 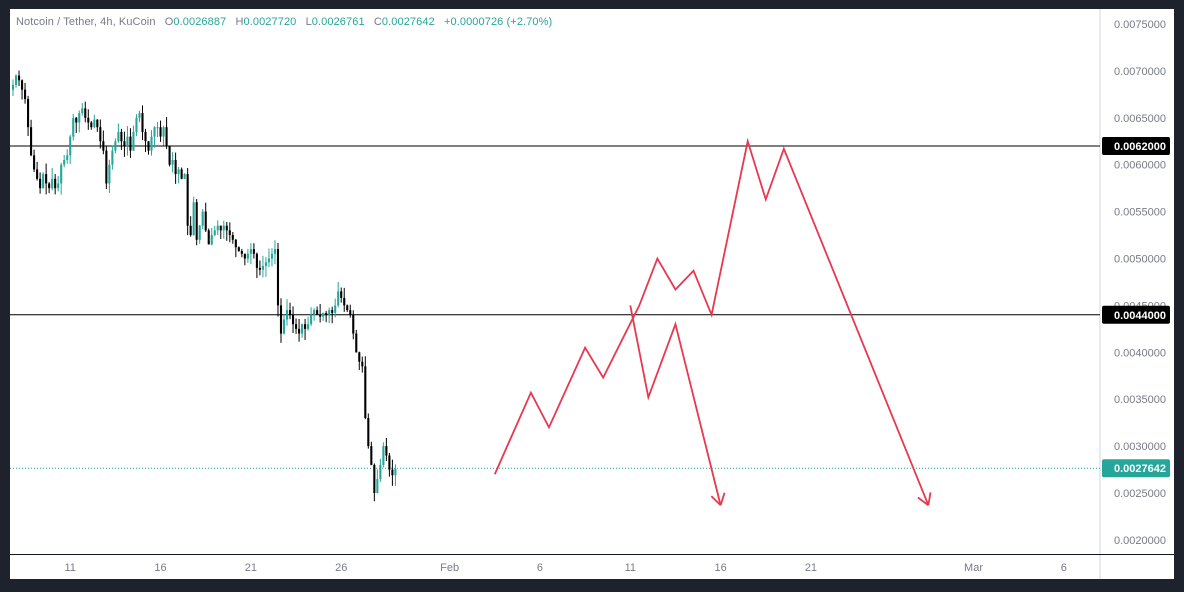 I want to click on x-tick-label: Feb, so click(x=449, y=568).